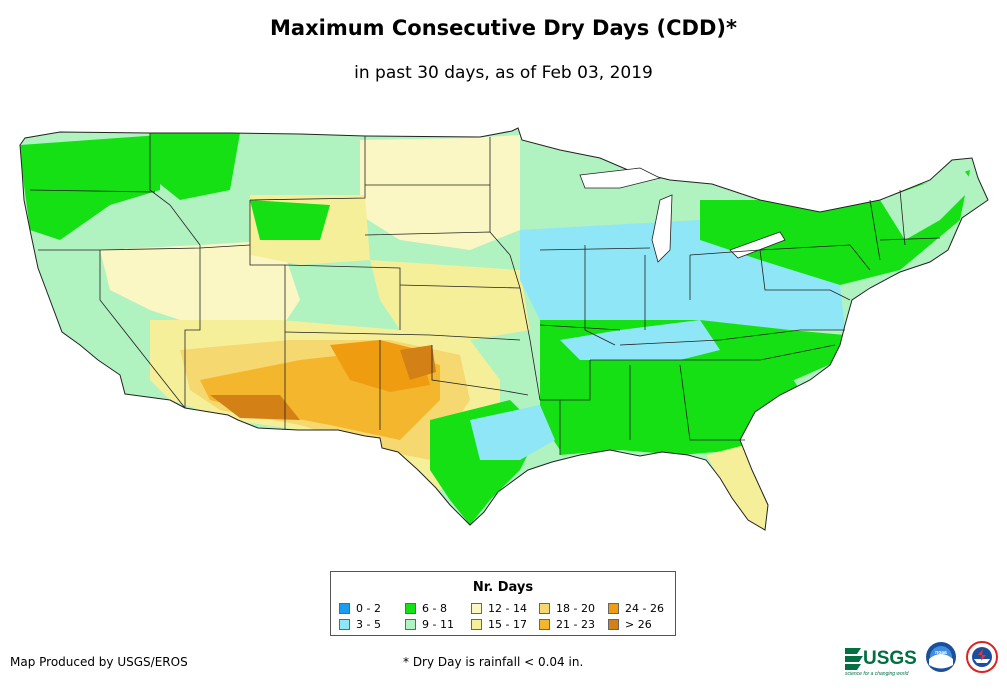 This screenshot has width=1007, height=691. What do you see at coordinates (638, 624) in the screenshot?
I see `legend-label: > 26` at bounding box center [638, 624].